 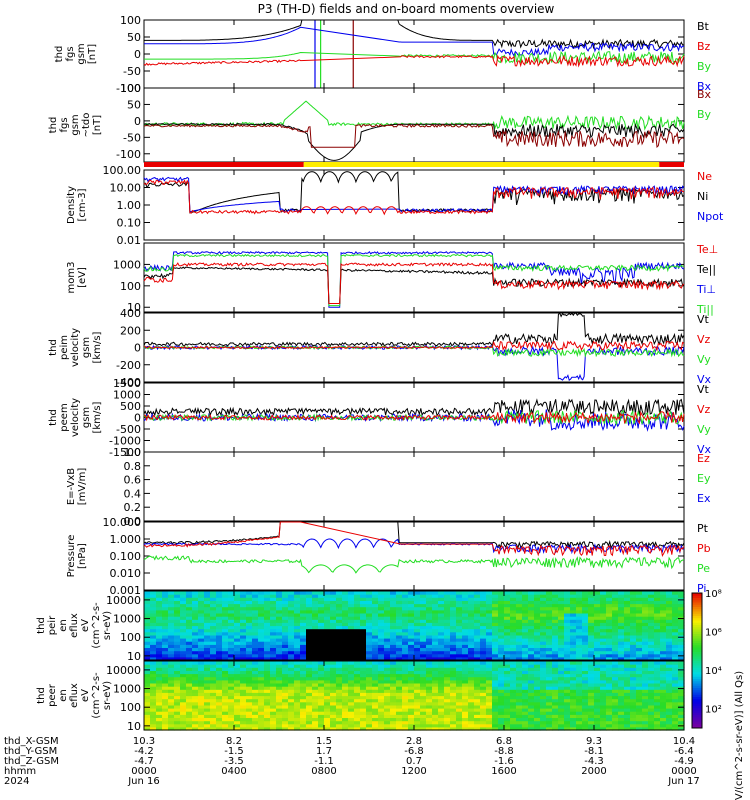 I want to click on y-tick-label: -100, so click(x=128, y=88).